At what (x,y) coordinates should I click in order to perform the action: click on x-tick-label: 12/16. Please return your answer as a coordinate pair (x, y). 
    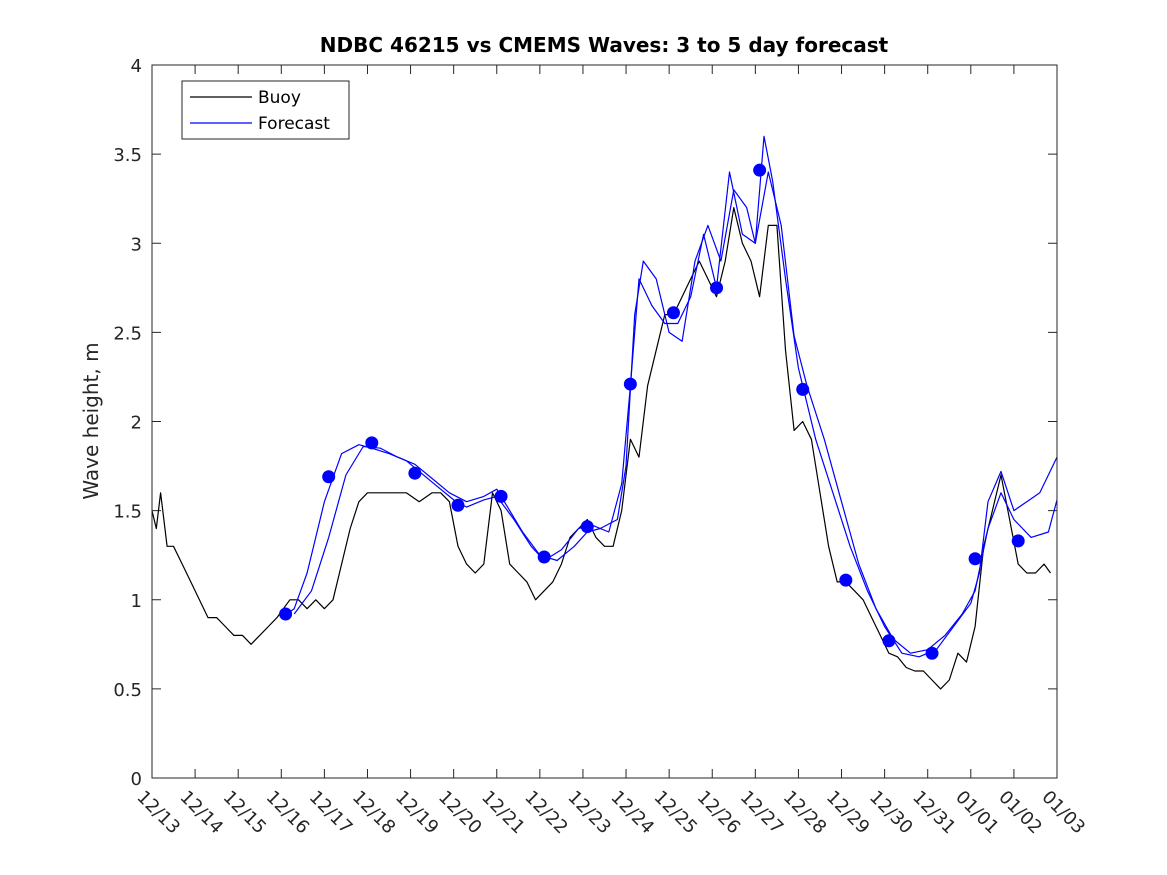
    Looking at the image, I should click on (288, 813).